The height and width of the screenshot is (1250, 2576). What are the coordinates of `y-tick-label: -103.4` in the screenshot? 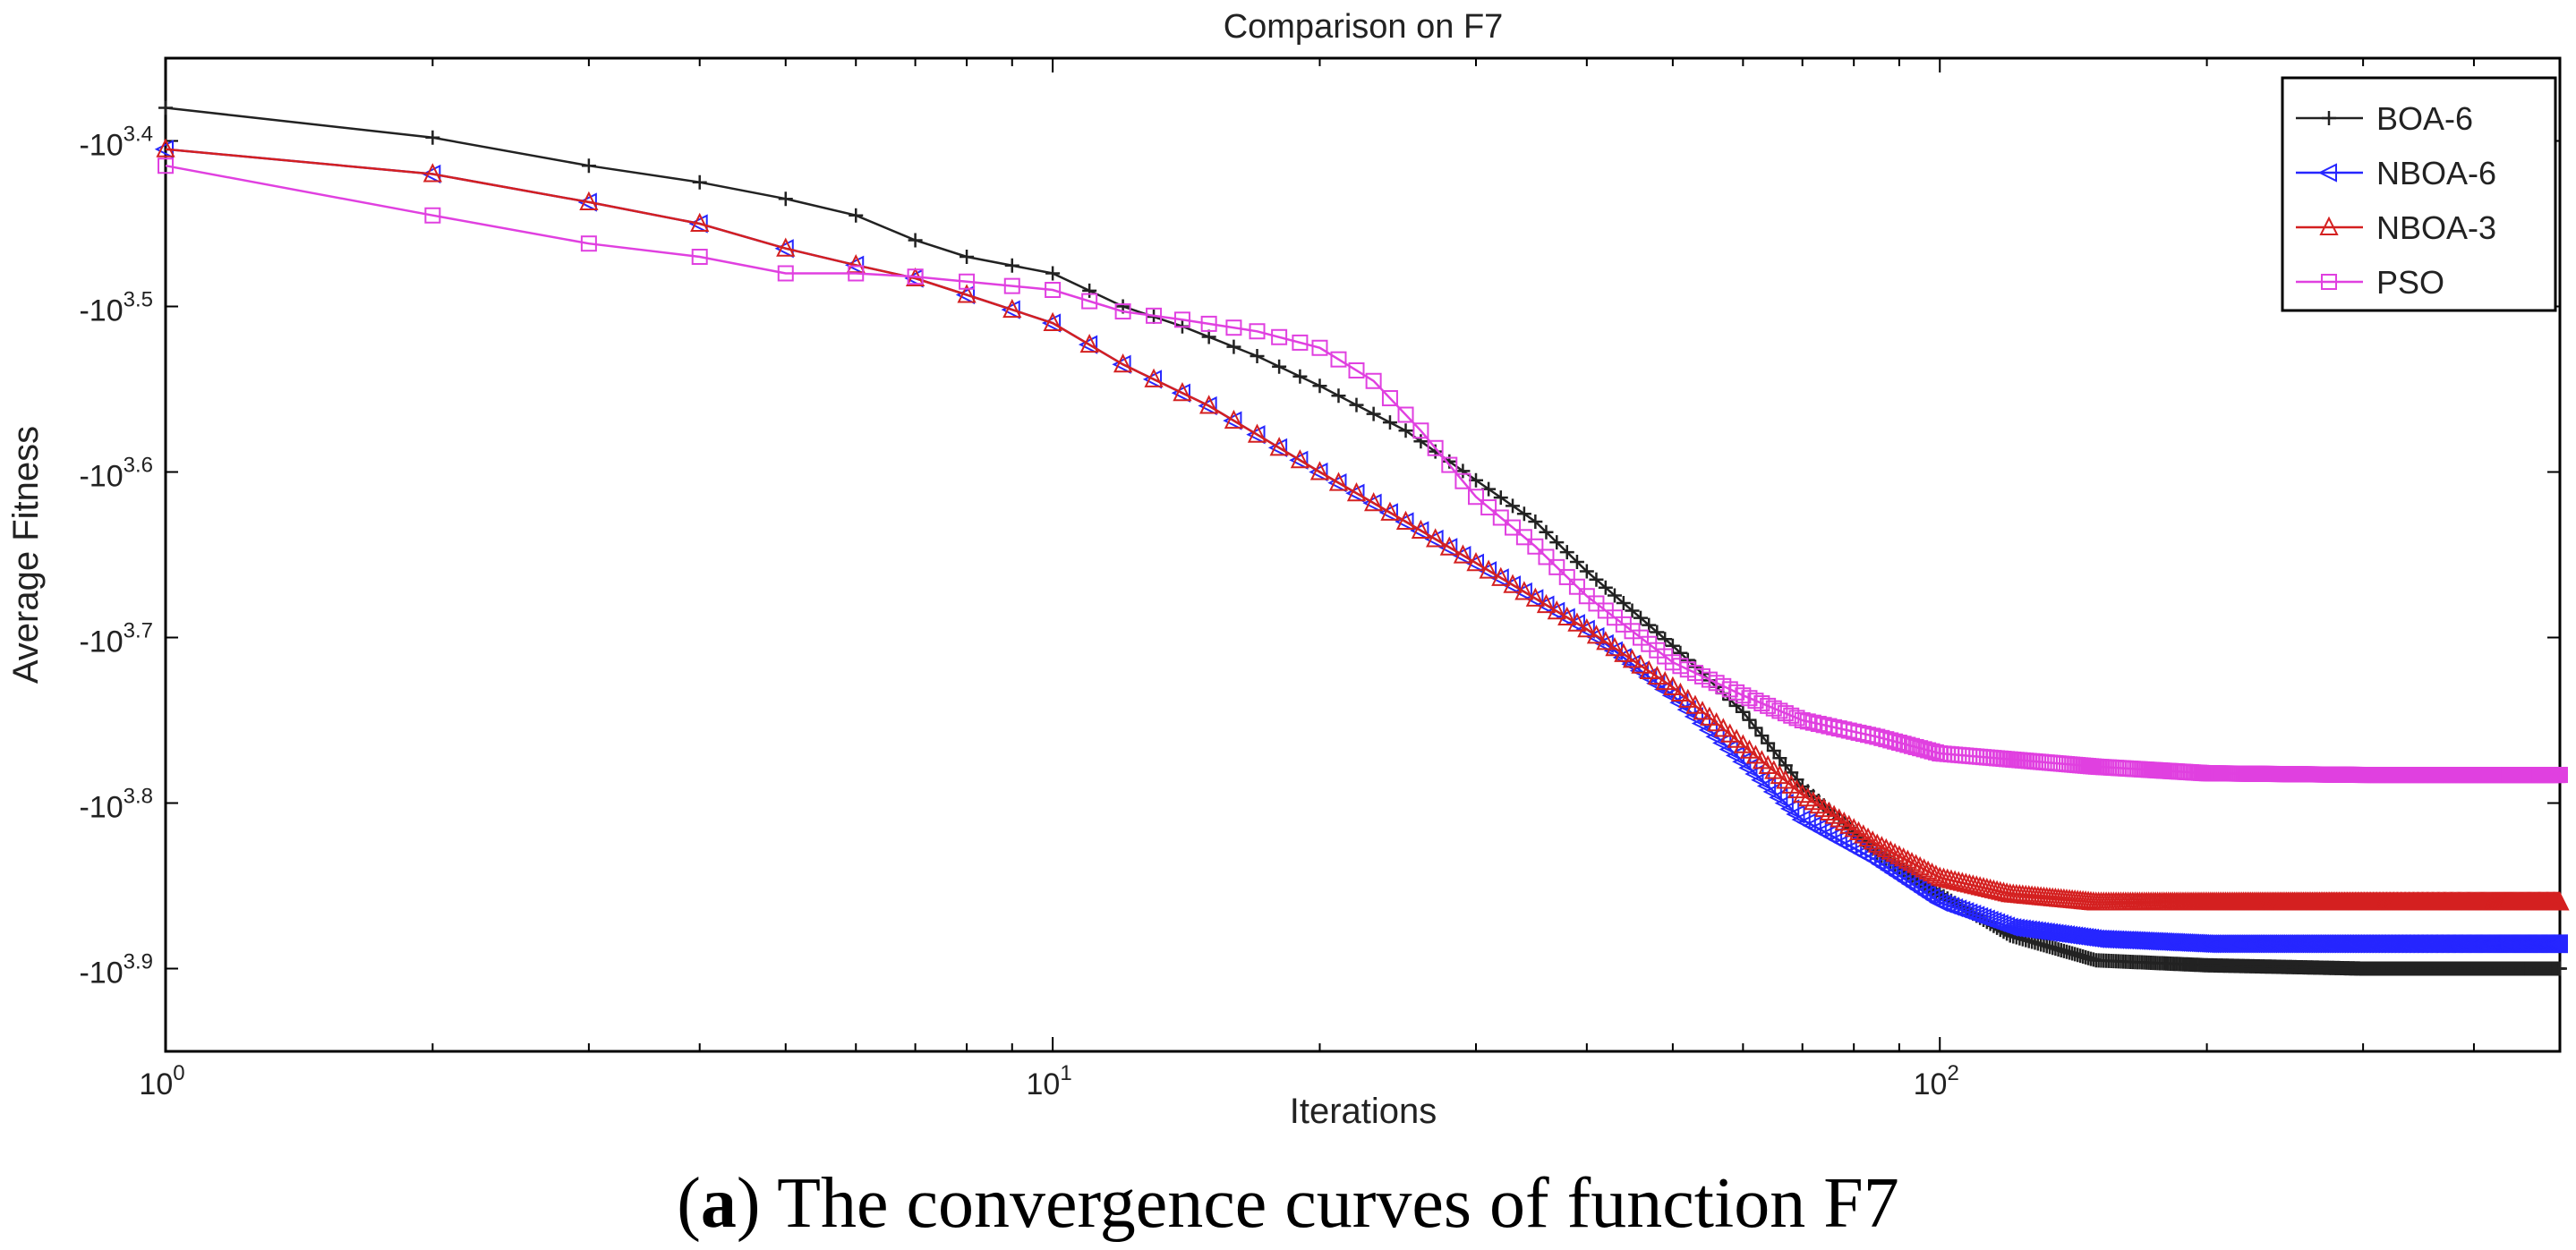 It's located at (116, 143).